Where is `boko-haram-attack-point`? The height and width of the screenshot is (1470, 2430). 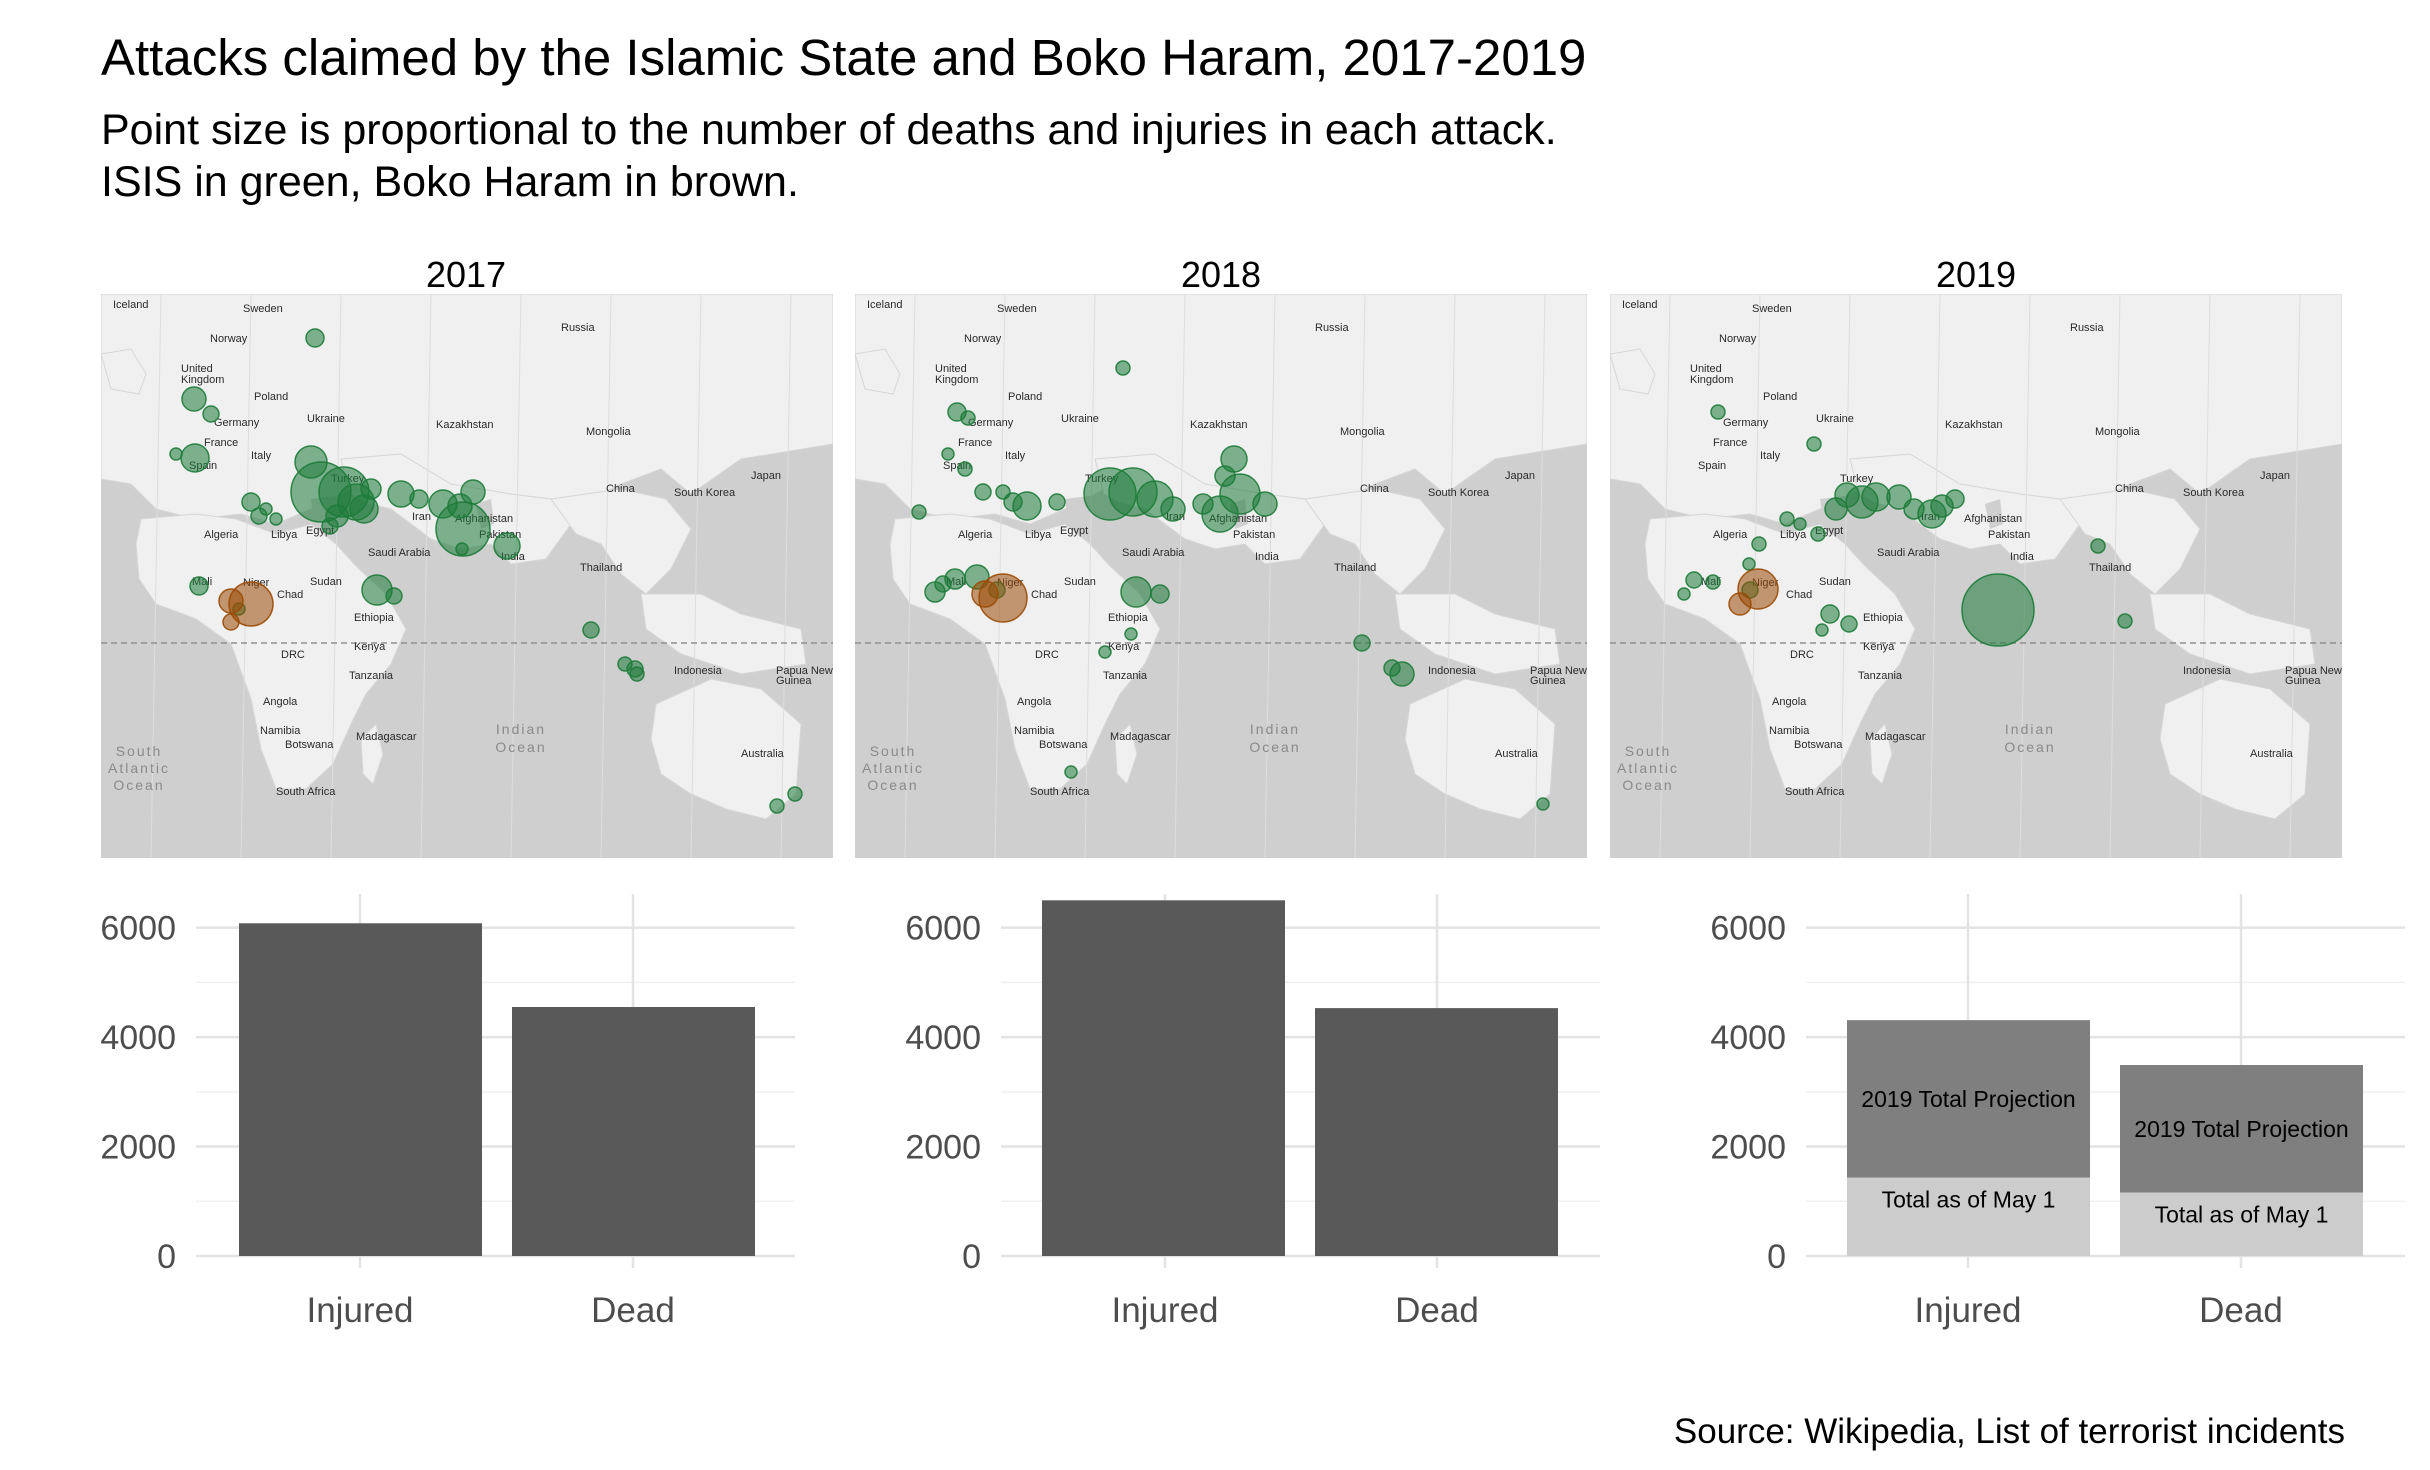
boko-haram-attack-point is located at coordinates (231, 601).